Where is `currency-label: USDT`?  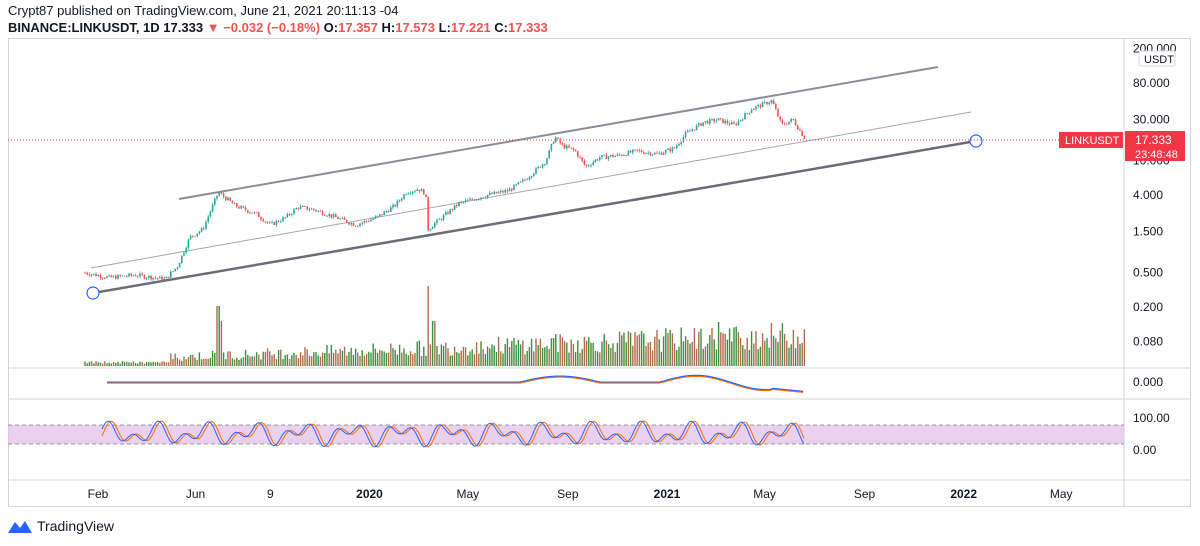
currency-label: USDT is located at coordinates (1159, 60).